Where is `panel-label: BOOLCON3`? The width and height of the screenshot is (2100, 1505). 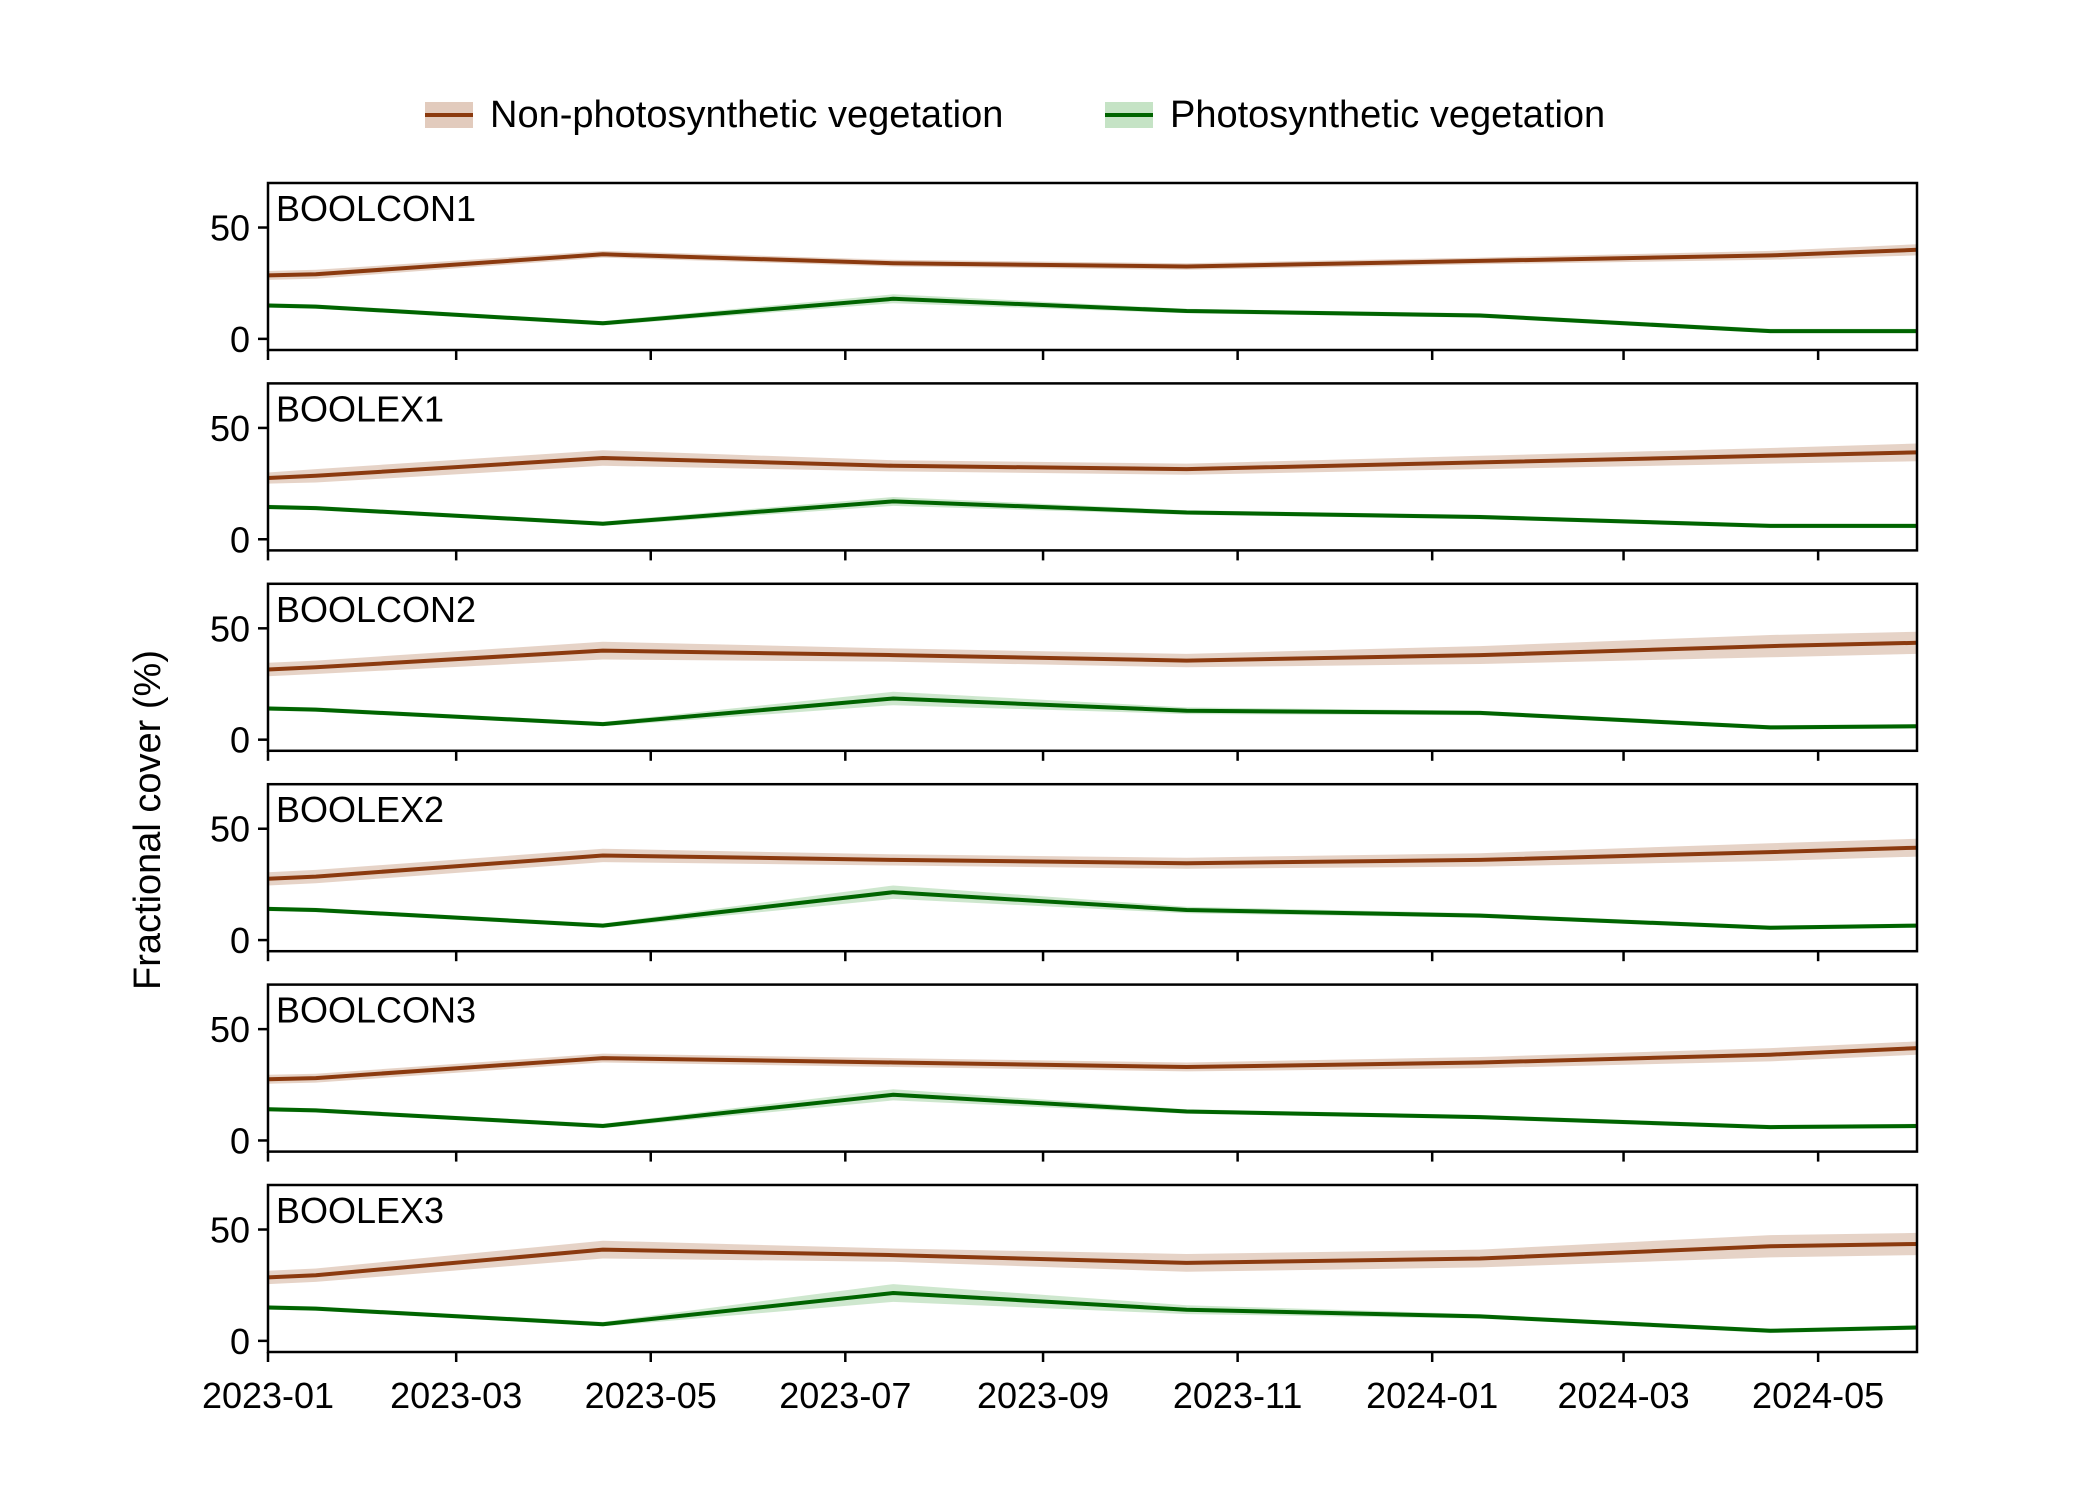 panel-label: BOOLCON3 is located at coordinates (376, 1010).